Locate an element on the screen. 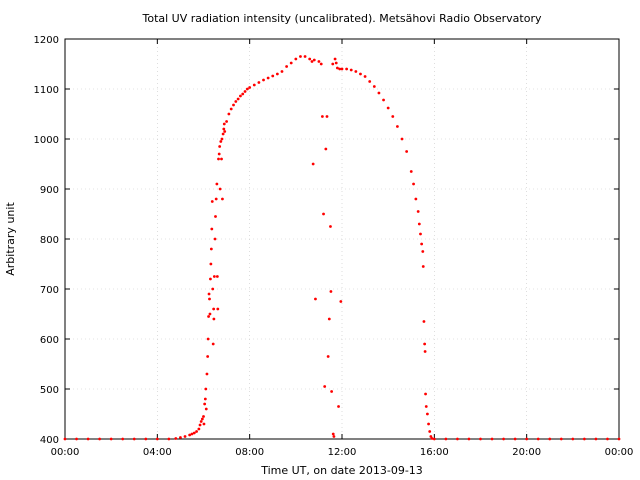 The image size is (640, 480). x-axis-label: Time UT, on date 2013-09-13 is located at coordinates (341, 470).